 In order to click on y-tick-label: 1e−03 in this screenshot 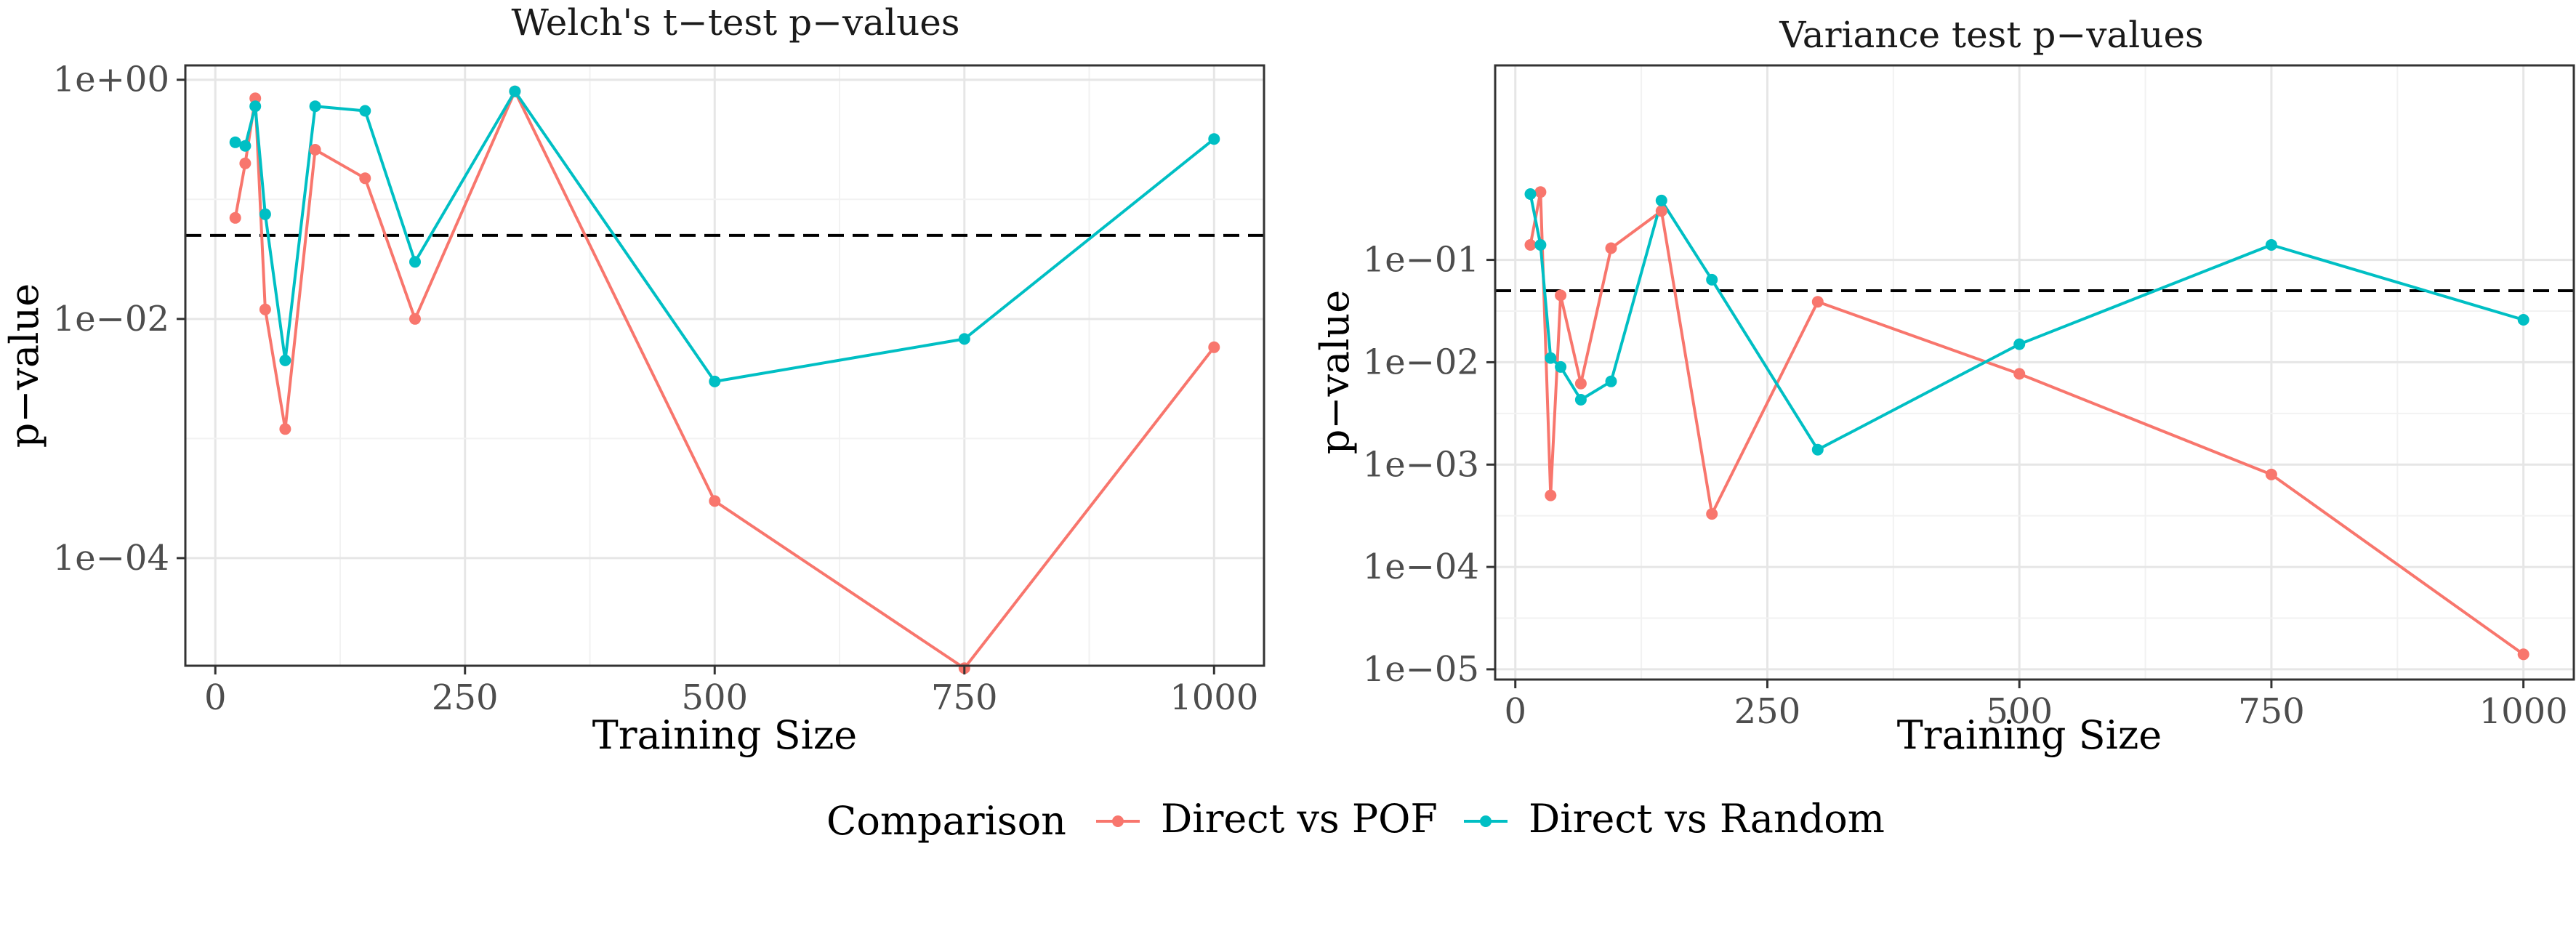, I will do `click(1421, 464)`.